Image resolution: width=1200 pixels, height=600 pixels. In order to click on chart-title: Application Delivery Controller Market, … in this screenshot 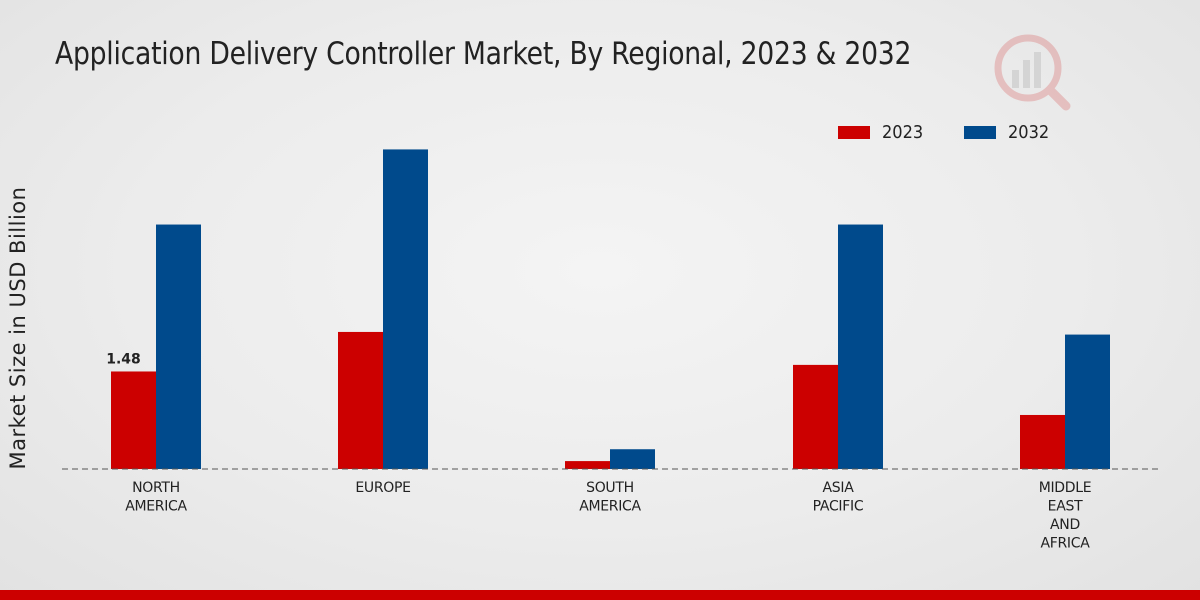, I will do `click(483, 54)`.